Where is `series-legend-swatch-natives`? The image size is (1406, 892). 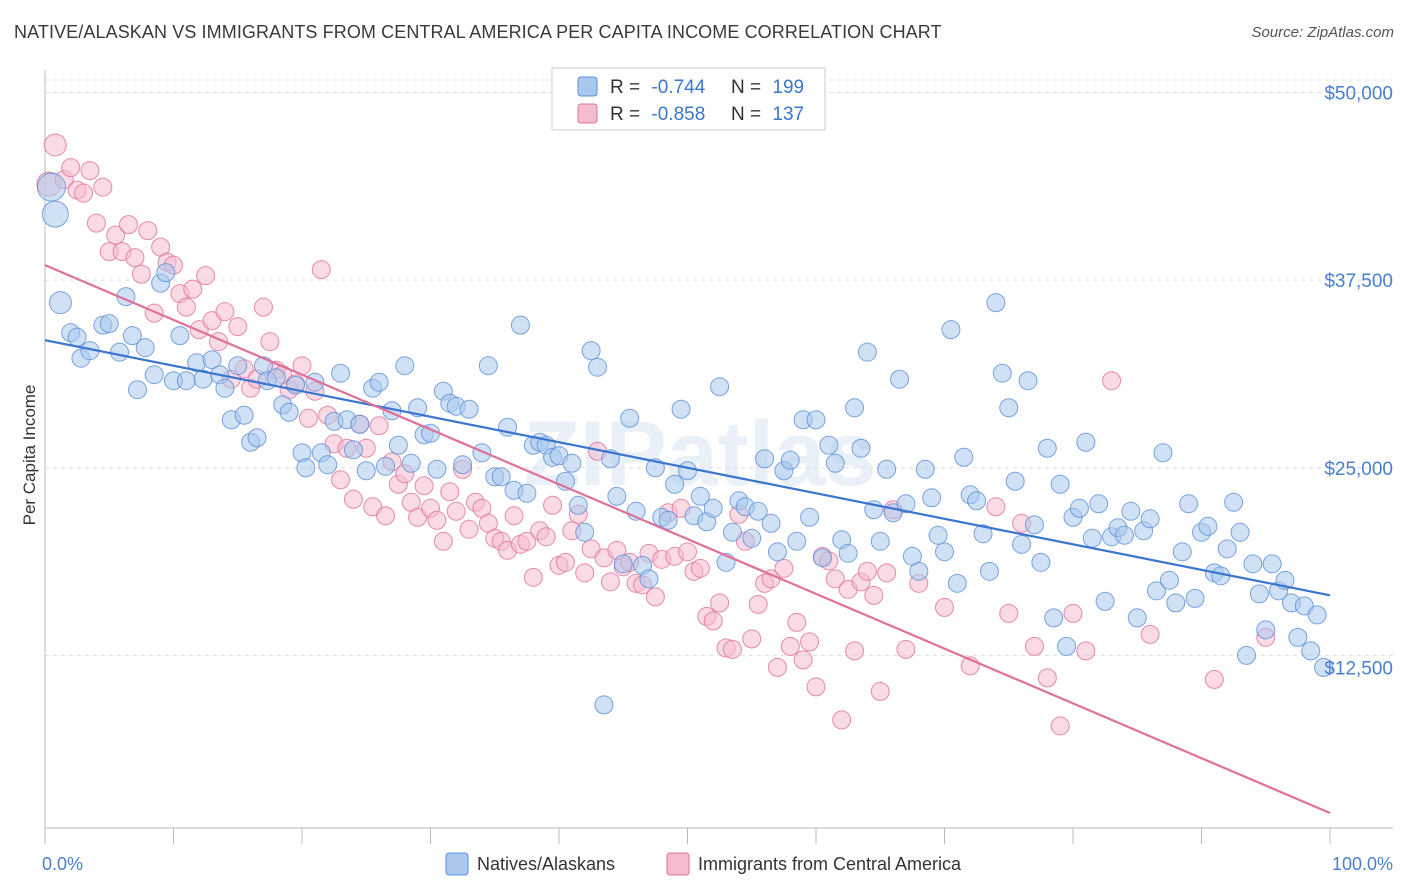
series-legend-swatch-natives is located at coordinates (457, 864).